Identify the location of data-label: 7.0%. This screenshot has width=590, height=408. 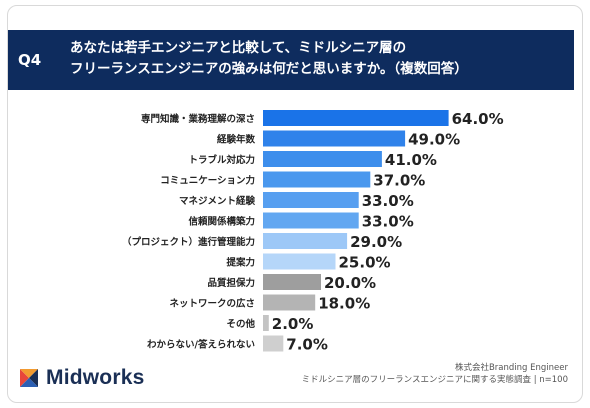
(307, 345).